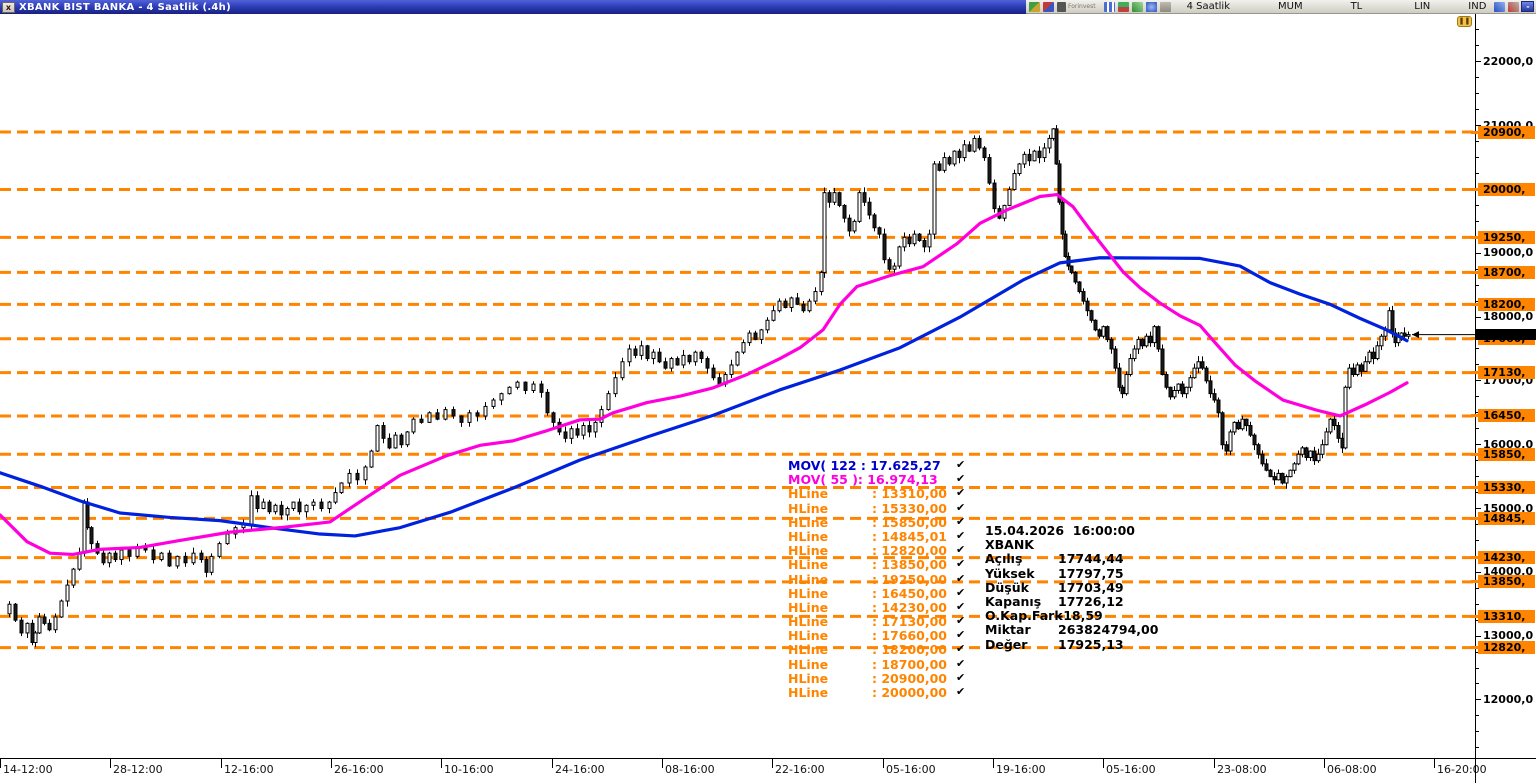  I want to click on legend-hline-row-13: HLine: 20900,00 ✔, so click(877, 678).